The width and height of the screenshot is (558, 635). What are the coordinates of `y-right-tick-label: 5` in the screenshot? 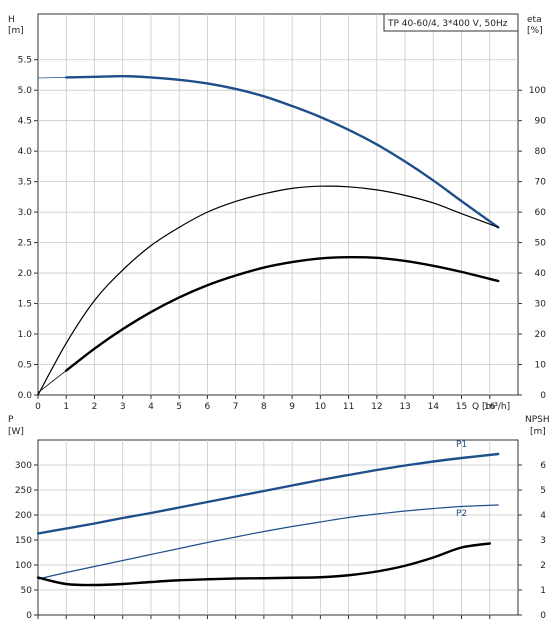 It's located at (543, 491).